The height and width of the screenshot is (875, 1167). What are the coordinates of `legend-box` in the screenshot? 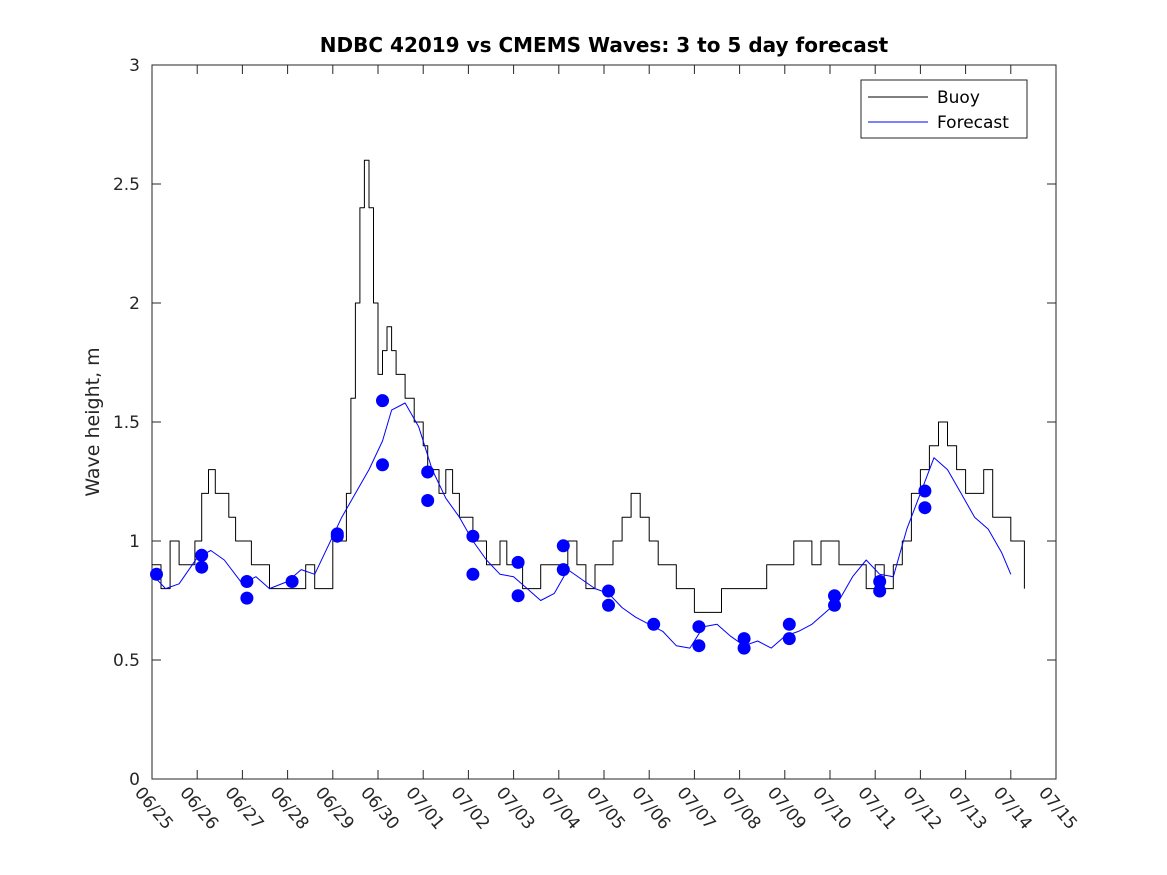 It's located at (944, 109).